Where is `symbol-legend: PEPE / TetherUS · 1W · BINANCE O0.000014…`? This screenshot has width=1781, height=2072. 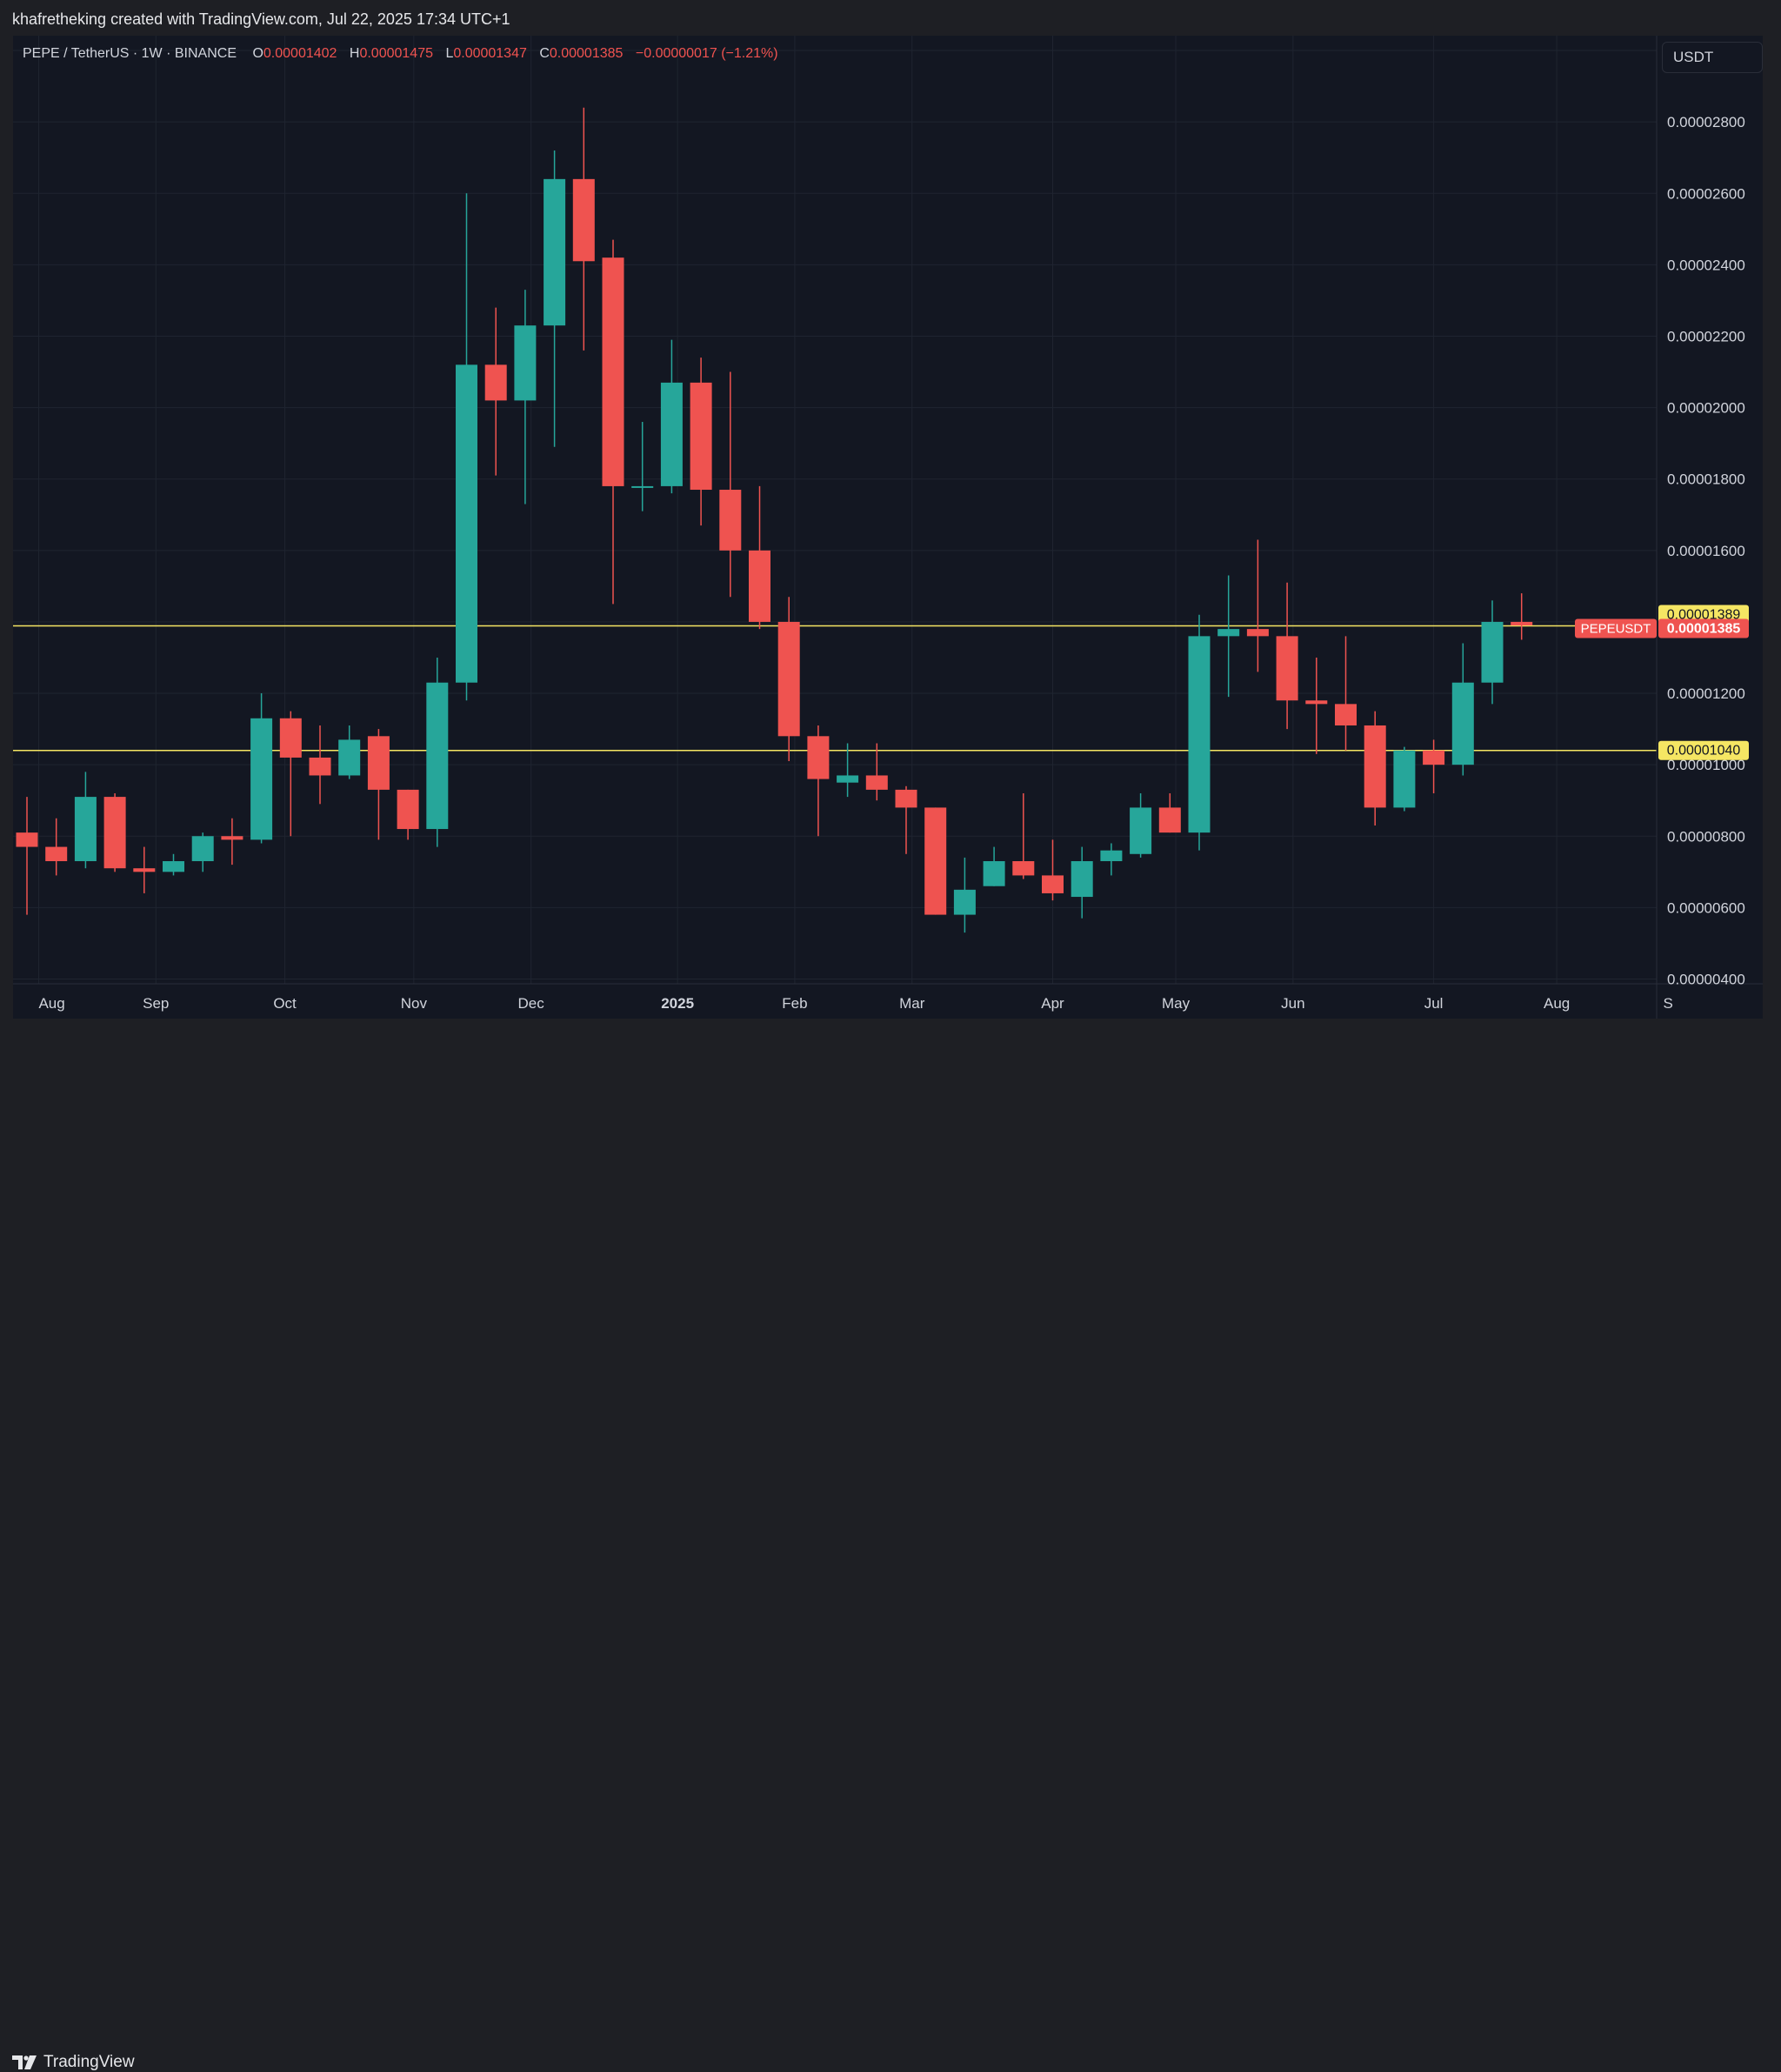 symbol-legend: PEPE / TetherUS · 1W · BINANCE O0.000014… is located at coordinates (400, 54).